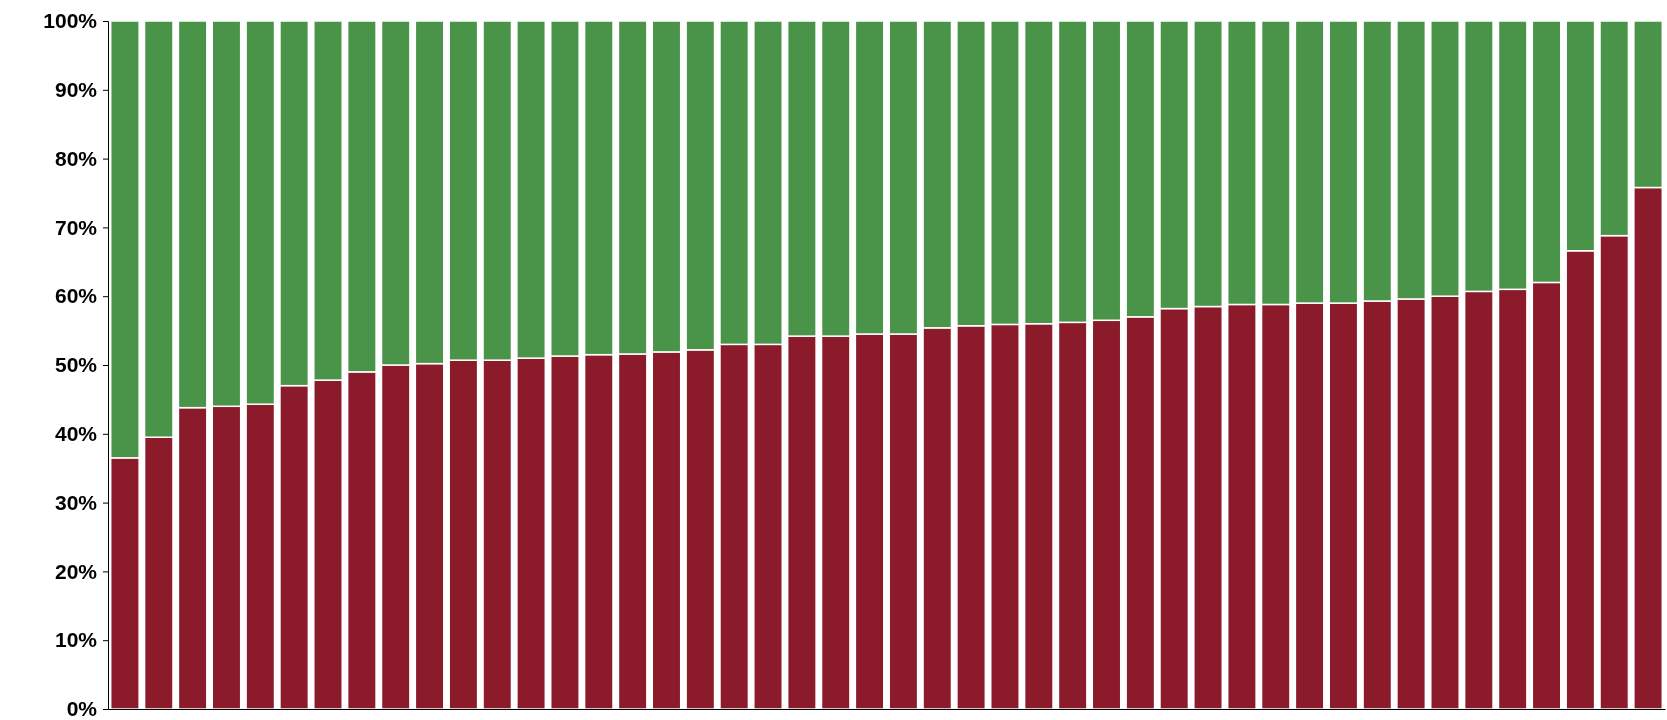 This screenshot has height=720, width=1667. What do you see at coordinates (76, 296) in the screenshot?
I see `y-tick-label: 60%` at bounding box center [76, 296].